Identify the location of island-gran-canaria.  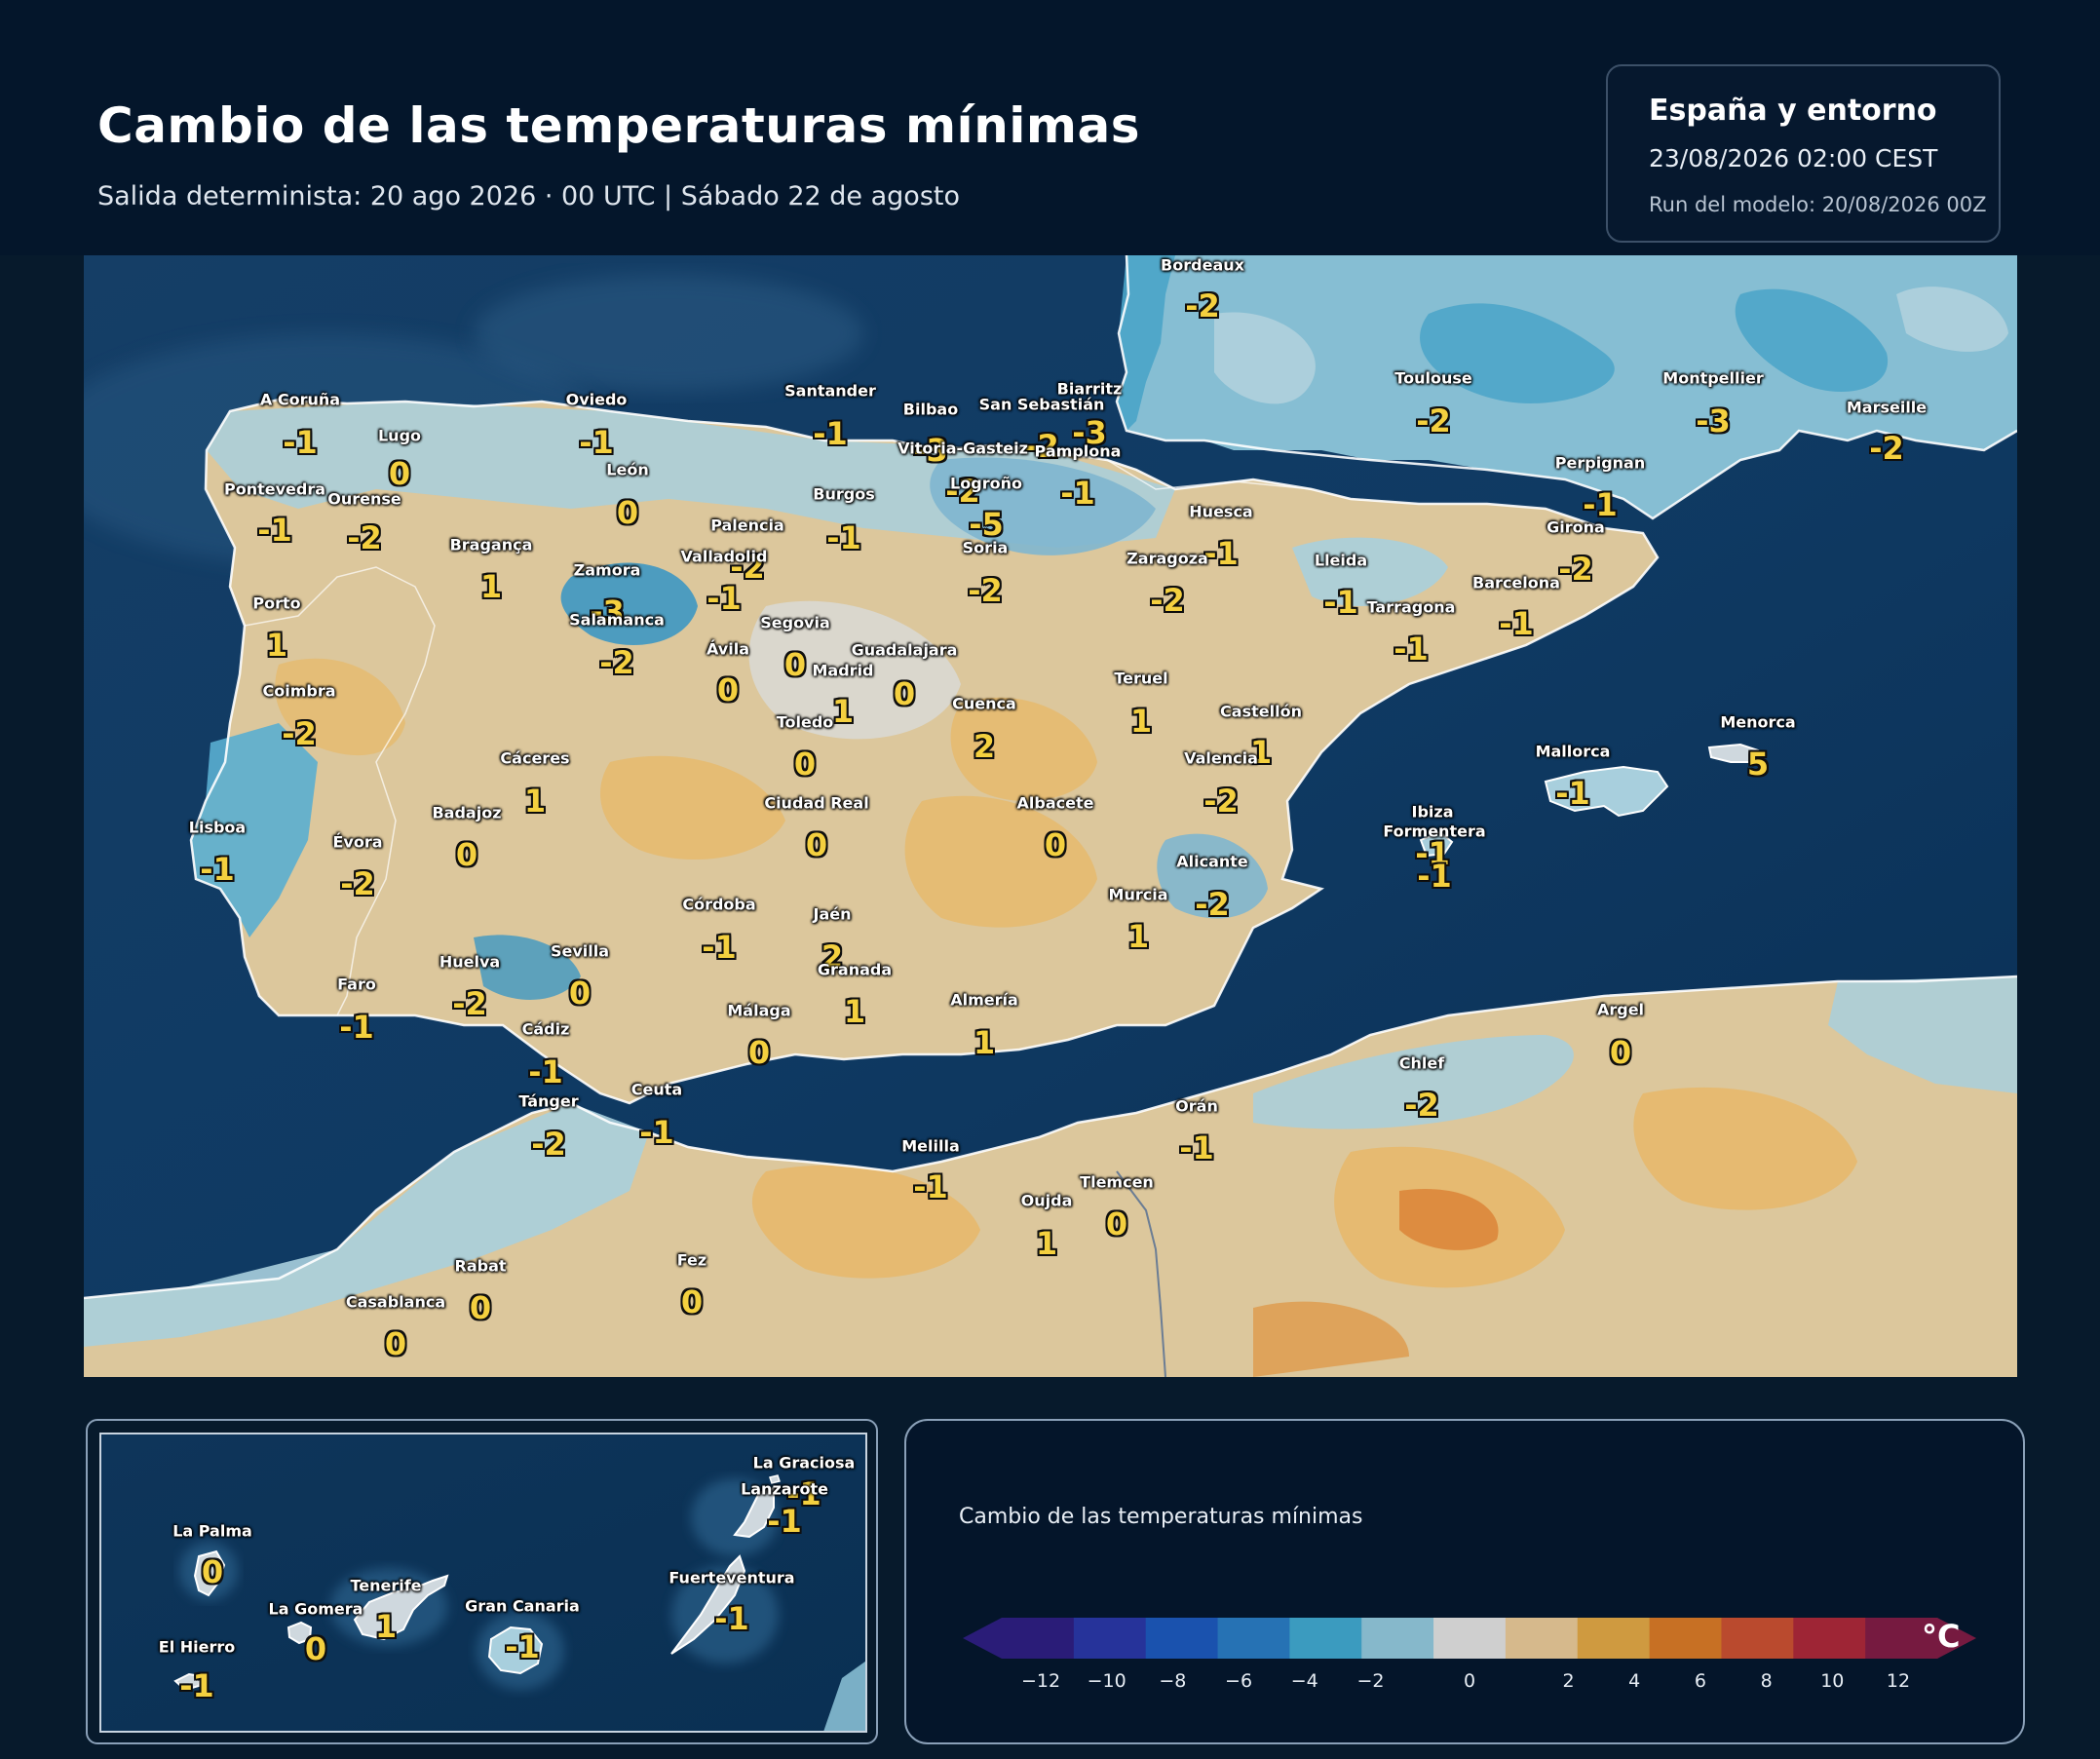
(515, 1650).